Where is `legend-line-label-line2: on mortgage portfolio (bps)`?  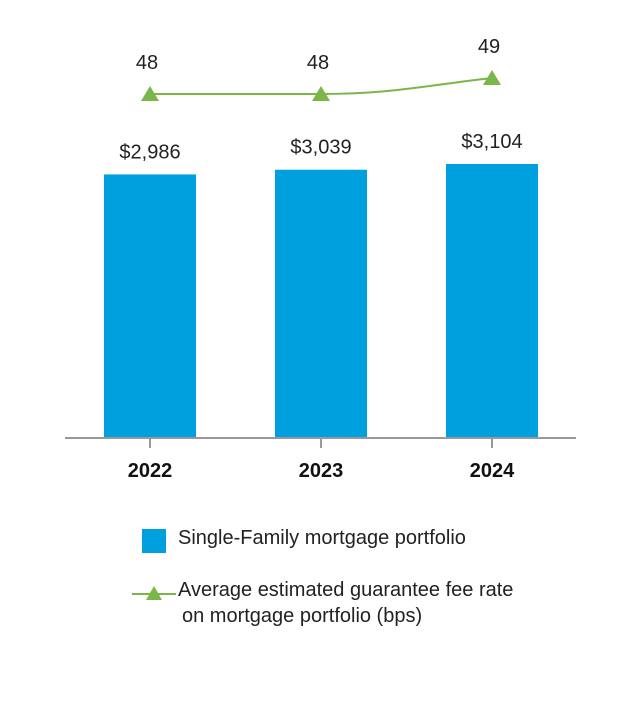
legend-line-label-line2: on mortgage portfolio (bps) is located at coordinates (302, 616).